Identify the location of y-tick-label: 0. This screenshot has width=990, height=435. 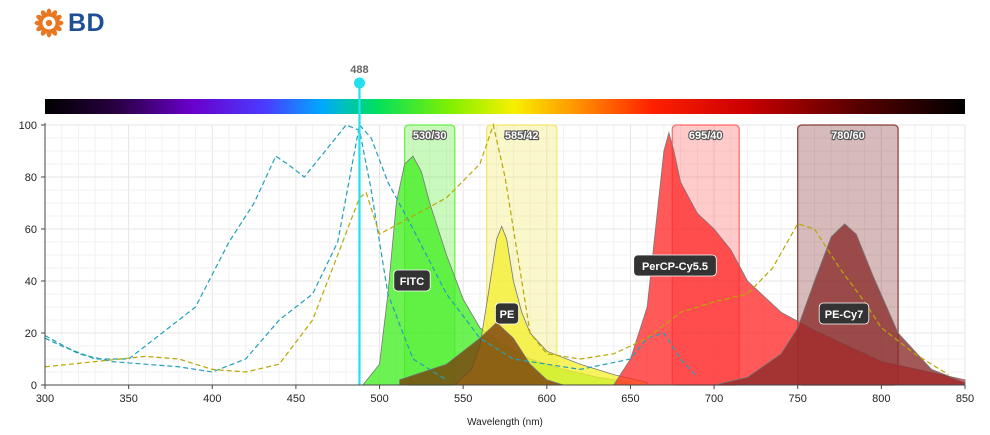
(34, 386).